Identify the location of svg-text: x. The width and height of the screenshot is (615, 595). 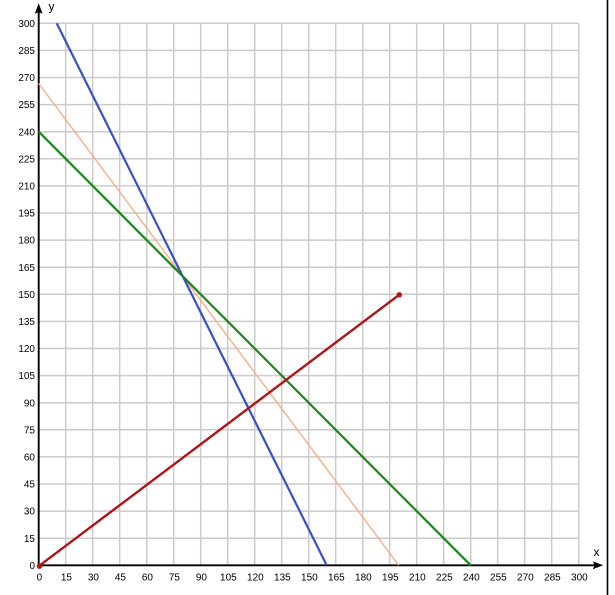
(597, 552).